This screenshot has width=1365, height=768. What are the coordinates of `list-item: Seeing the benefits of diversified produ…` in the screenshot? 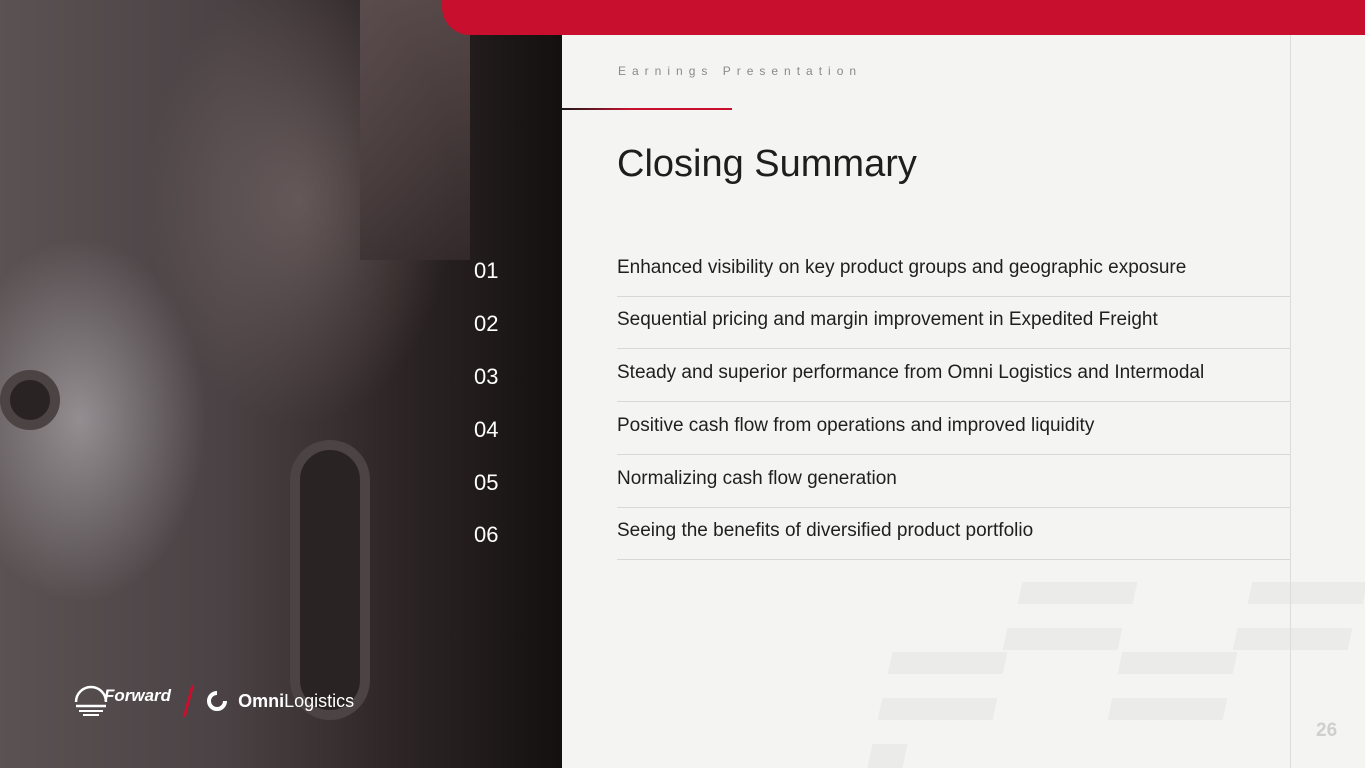 It's located at (953, 534).